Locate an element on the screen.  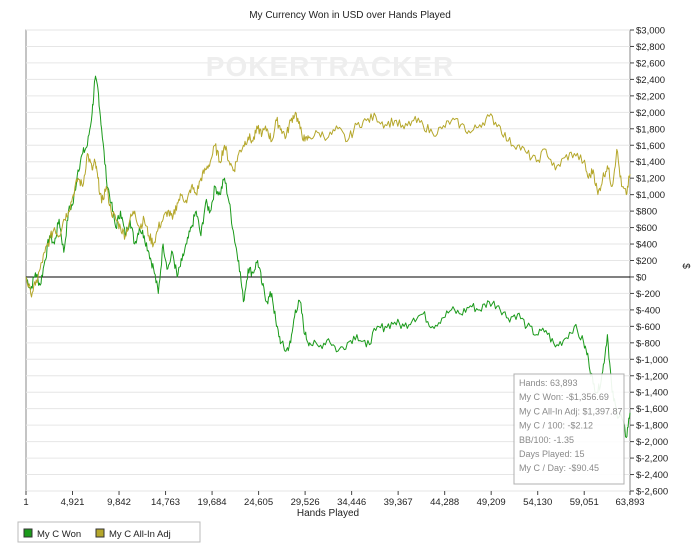
y-tick-label: $2,200 is located at coordinates (650, 96).